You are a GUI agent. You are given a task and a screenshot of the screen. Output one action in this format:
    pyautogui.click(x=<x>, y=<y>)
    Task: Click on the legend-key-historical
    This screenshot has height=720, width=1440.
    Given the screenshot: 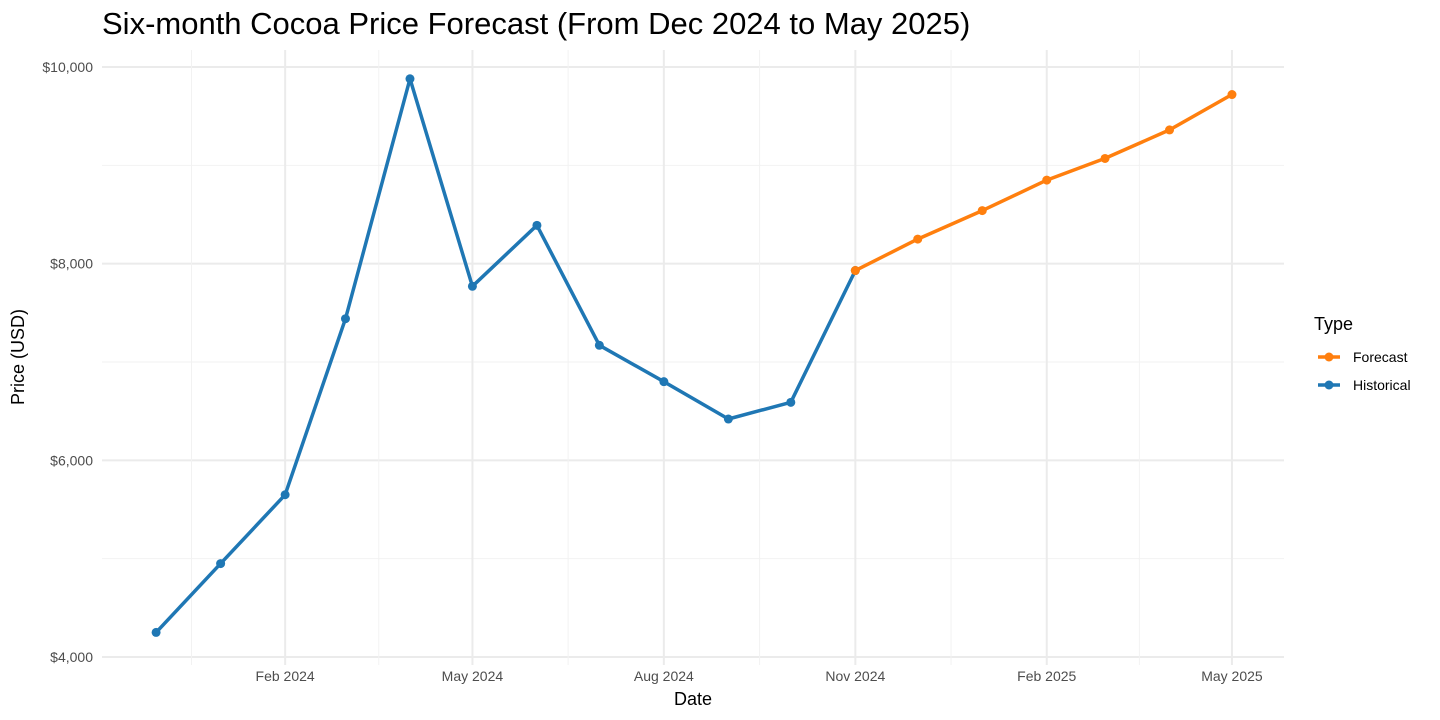 What is the action you would take?
    pyautogui.click(x=1329, y=385)
    